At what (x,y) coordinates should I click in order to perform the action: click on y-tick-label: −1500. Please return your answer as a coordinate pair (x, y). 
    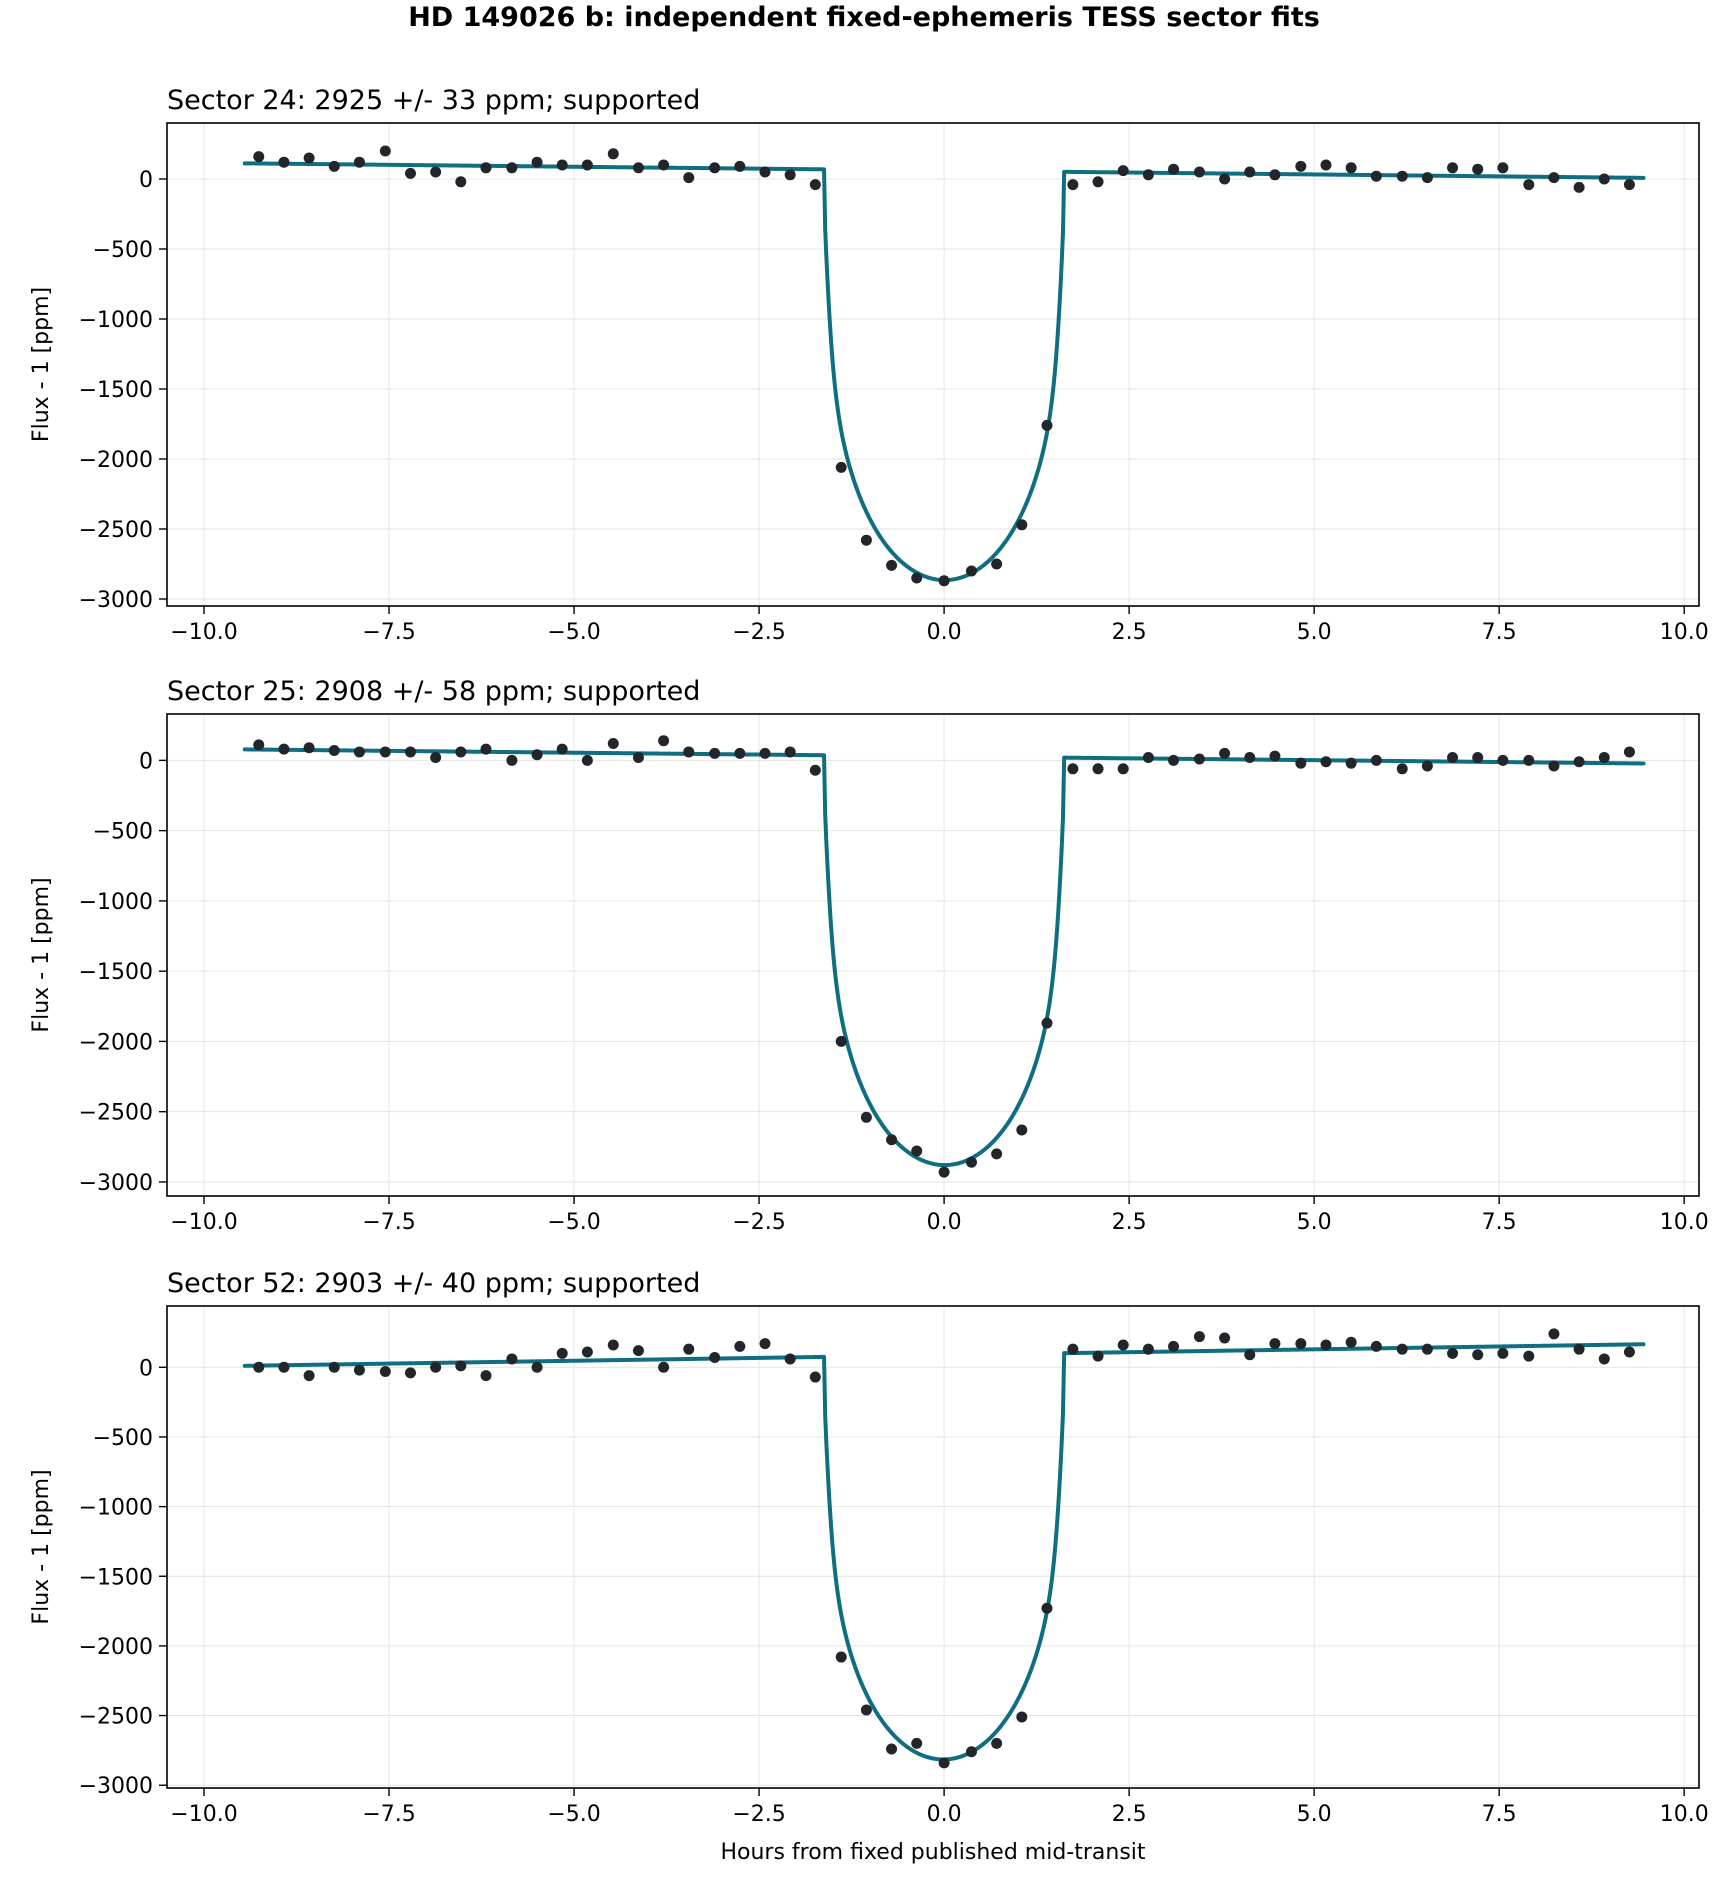
    Looking at the image, I should click on (116, 390).